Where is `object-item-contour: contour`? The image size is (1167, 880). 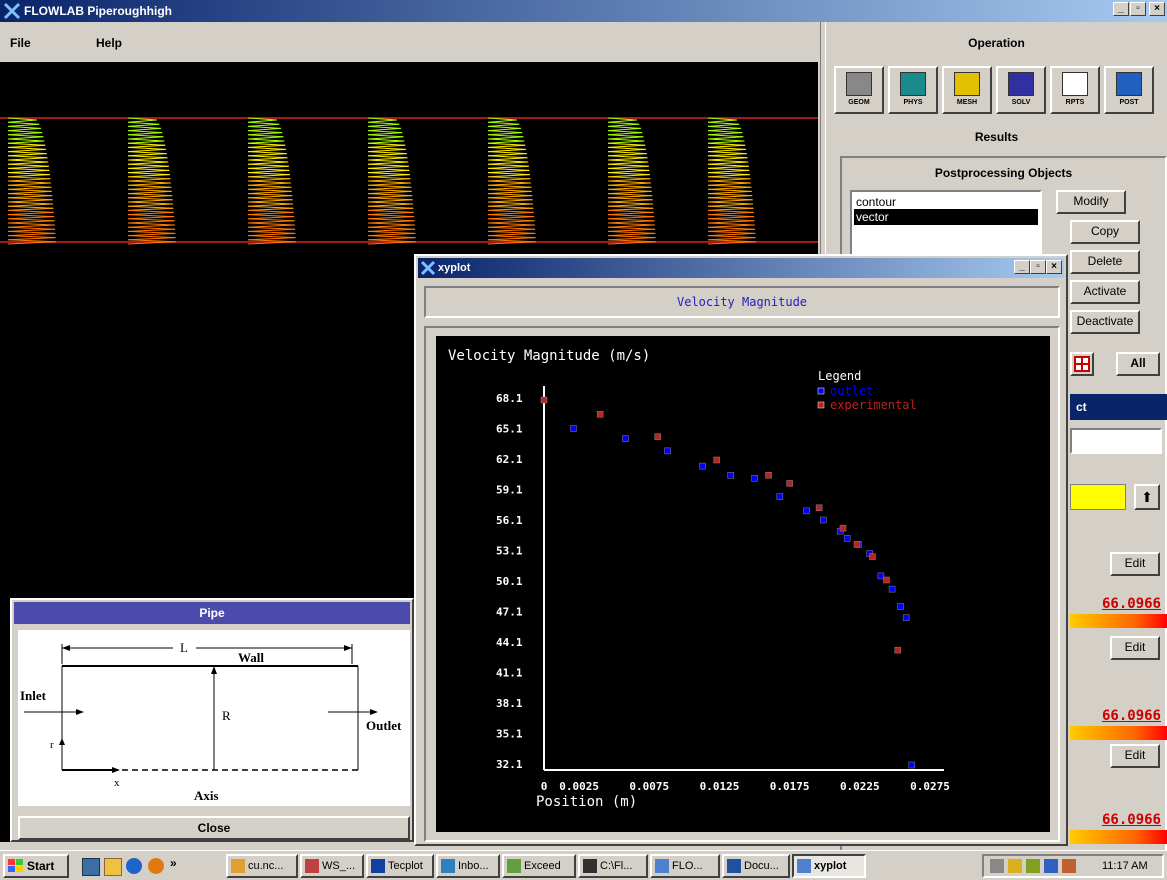
object-item-contour: contour is located at coordinates (946, 200).